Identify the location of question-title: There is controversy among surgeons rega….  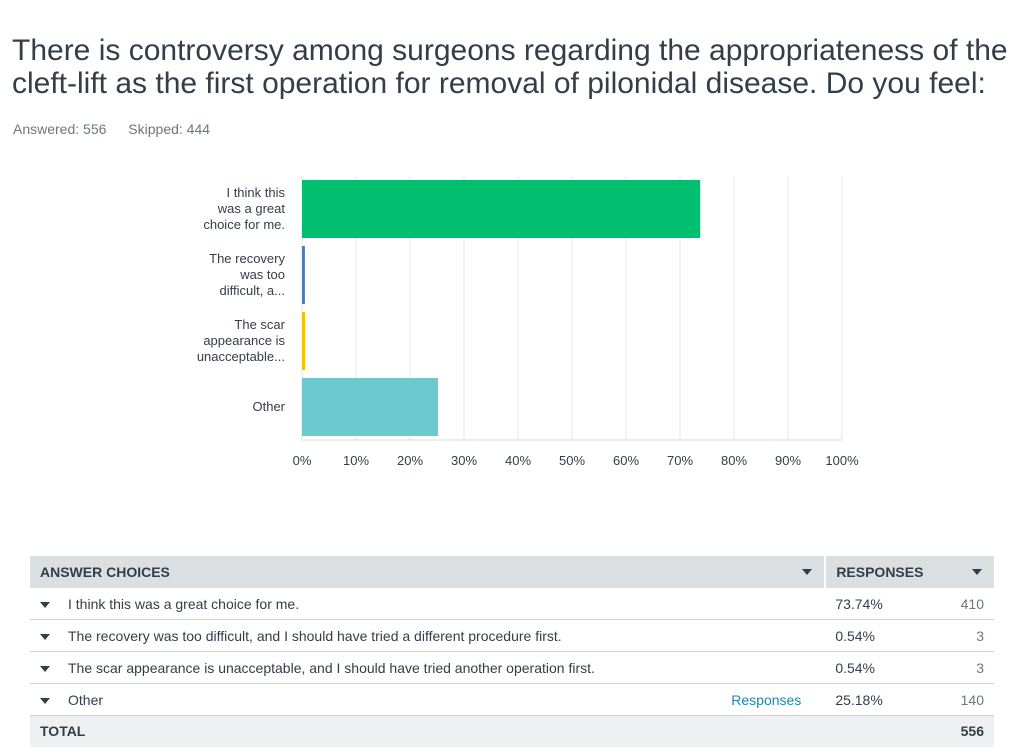
(510, 67).